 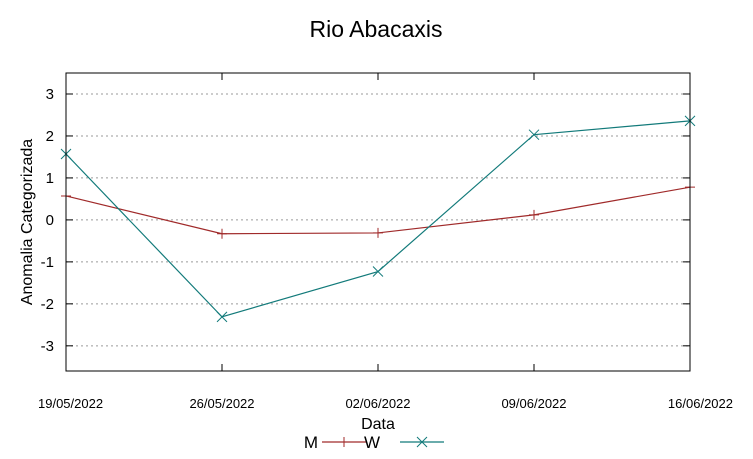 I want to click on y-tick-label: 1, so click(x=50, y=178).